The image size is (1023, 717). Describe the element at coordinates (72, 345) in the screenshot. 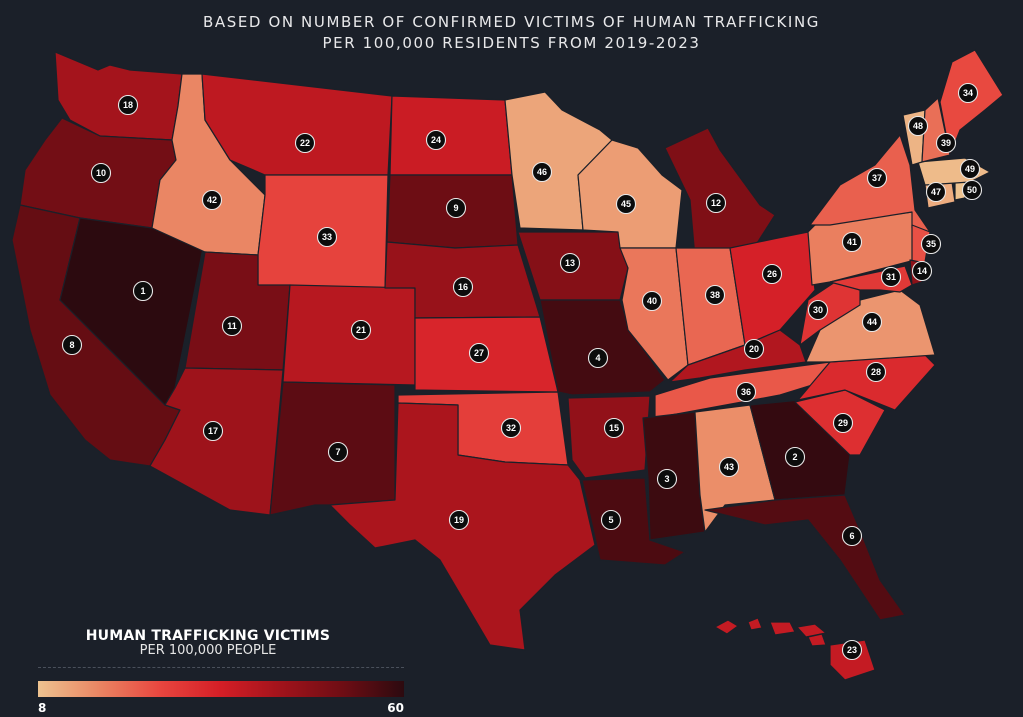

I see `rank-marker-ca: 8` at that location.